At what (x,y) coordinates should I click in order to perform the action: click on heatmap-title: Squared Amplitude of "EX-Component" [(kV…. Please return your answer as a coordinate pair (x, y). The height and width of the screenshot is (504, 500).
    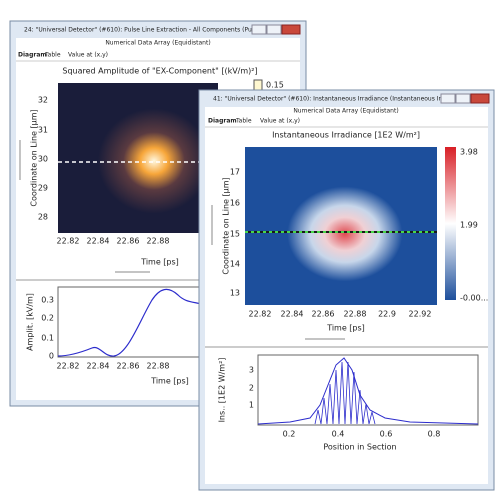
    Looking at the image, I should click on (159, 71).